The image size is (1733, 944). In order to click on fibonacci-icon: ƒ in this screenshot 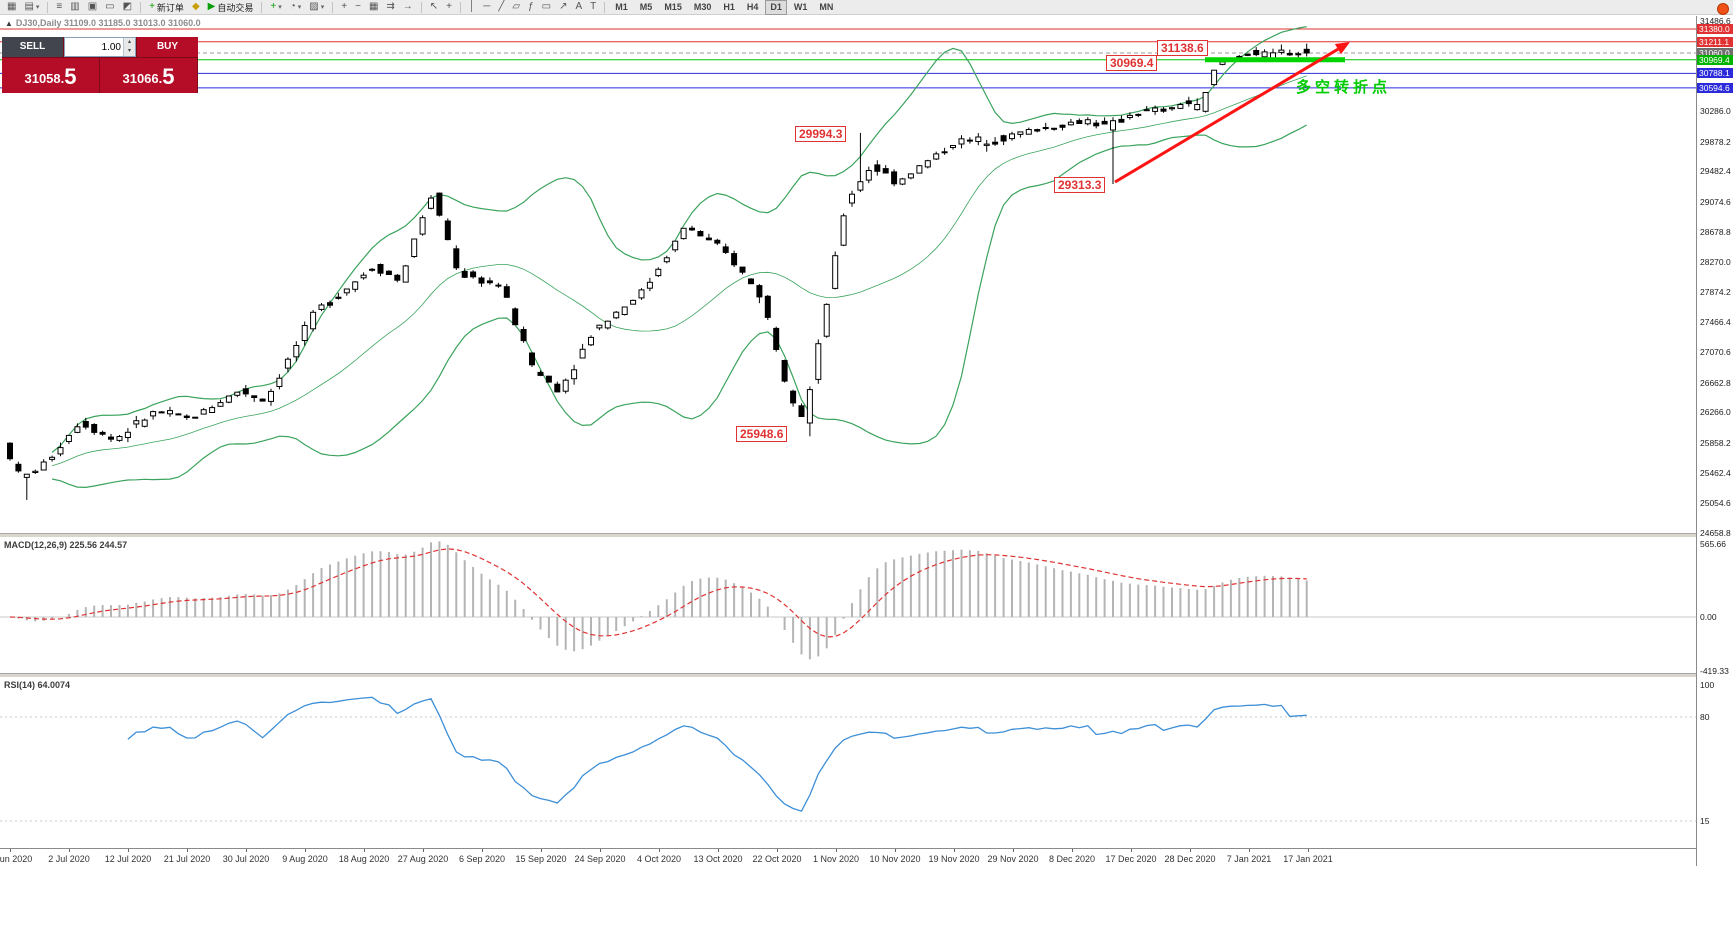, I will do `click(531, 6)`.